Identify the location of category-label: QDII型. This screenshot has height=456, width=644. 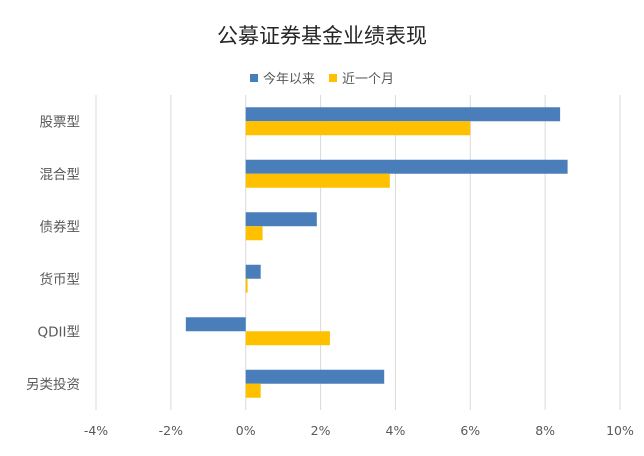
(59, 332).